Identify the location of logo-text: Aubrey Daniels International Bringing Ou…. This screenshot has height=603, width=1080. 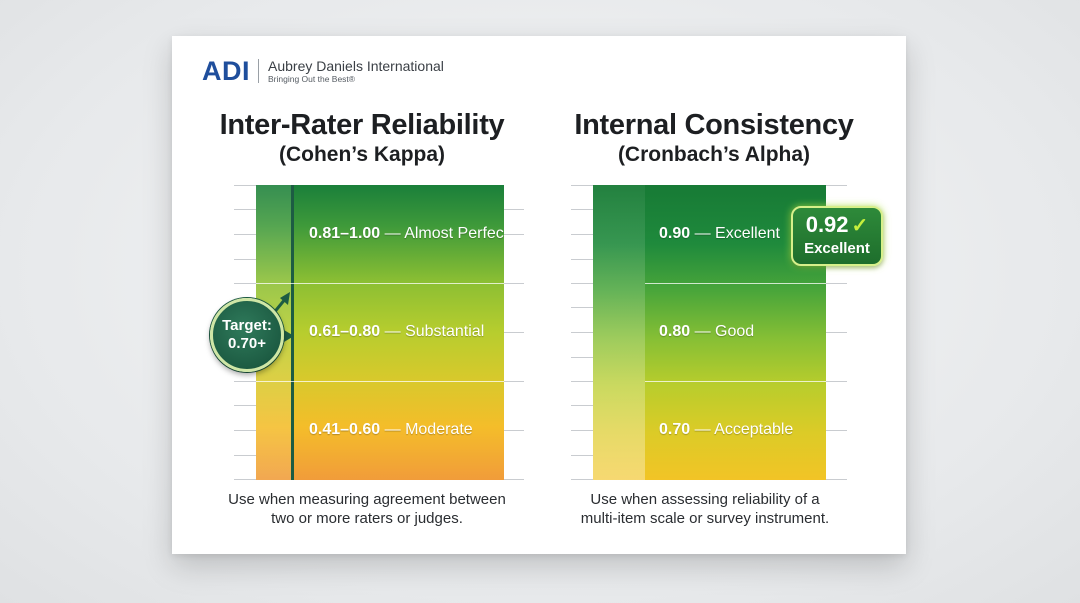
(356, 71).